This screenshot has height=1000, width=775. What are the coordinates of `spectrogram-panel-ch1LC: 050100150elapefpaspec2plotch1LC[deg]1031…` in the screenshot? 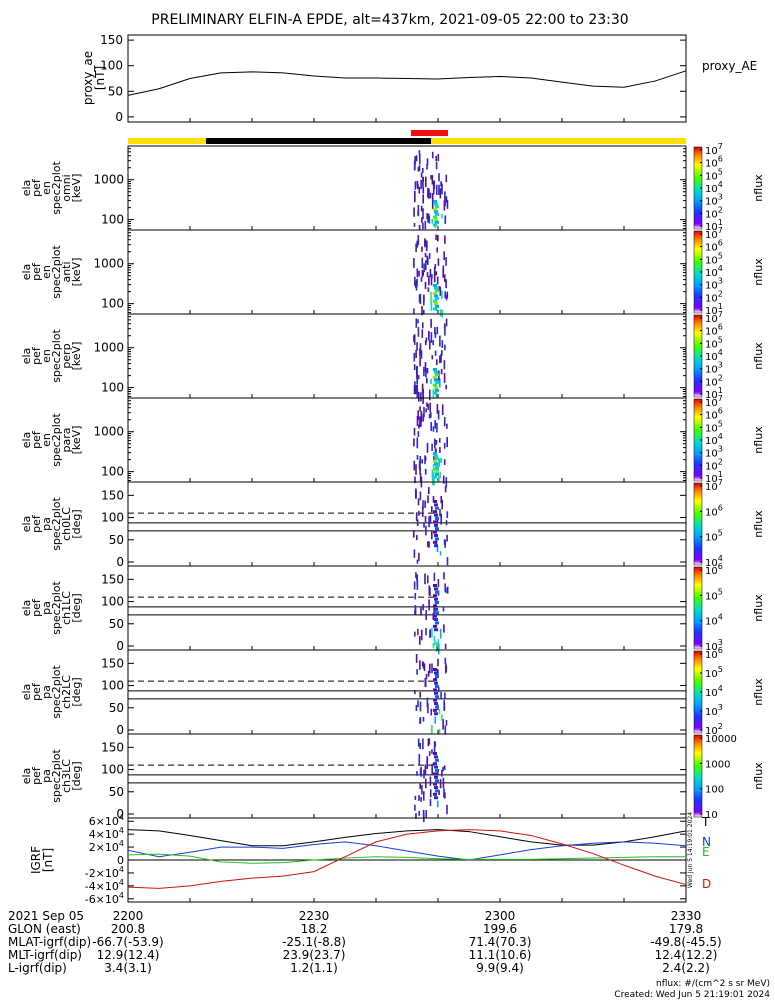 It's located at (392, 608).